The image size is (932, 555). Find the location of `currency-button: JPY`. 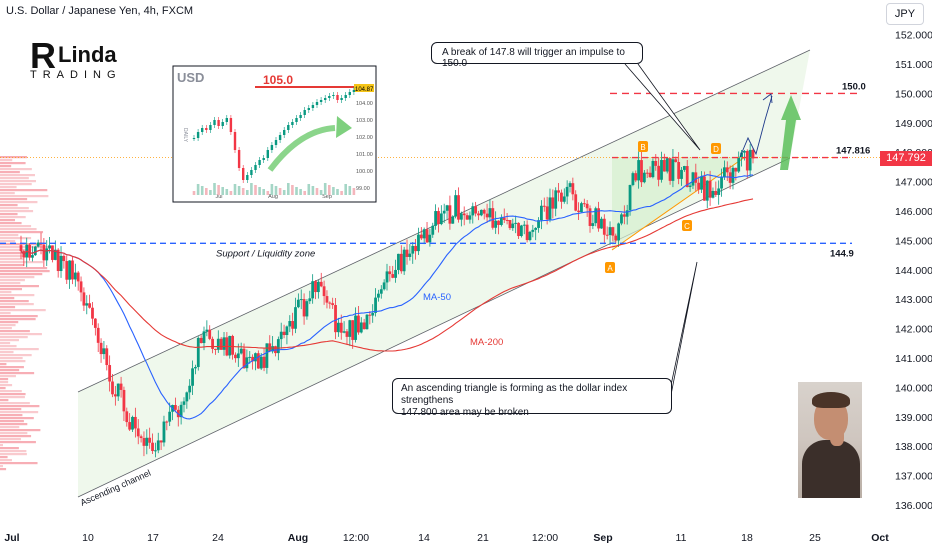

currency-button: JPY is located at coordinates (905, 14).